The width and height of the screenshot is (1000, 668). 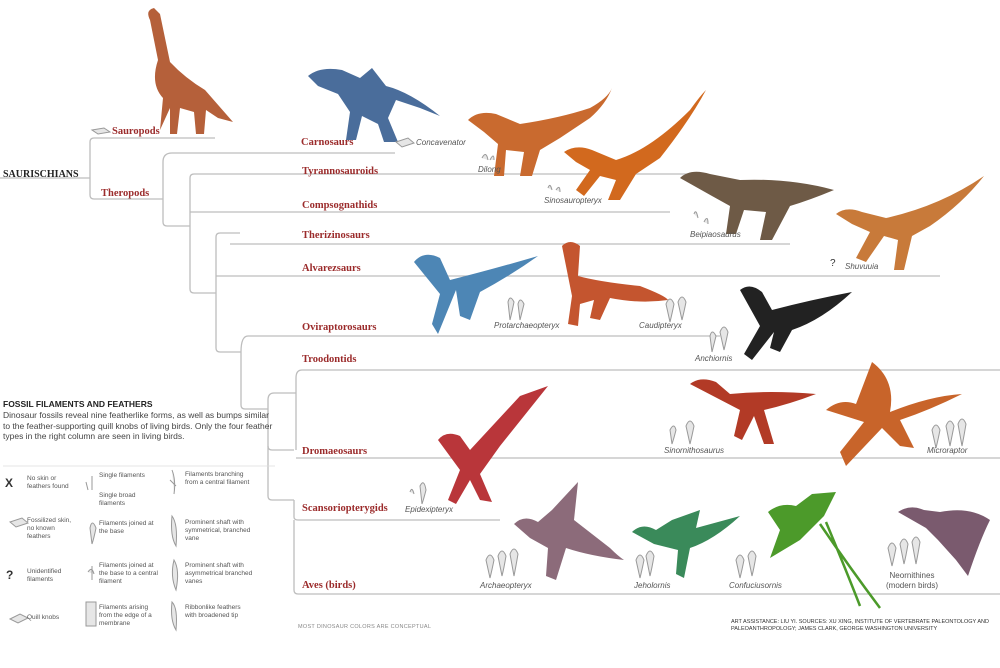 What do you see at coordinates (336, 235) in the screenshot?
I see `therizinosaurs-label: Therizinosaurs` at bounding box center [336, 235].